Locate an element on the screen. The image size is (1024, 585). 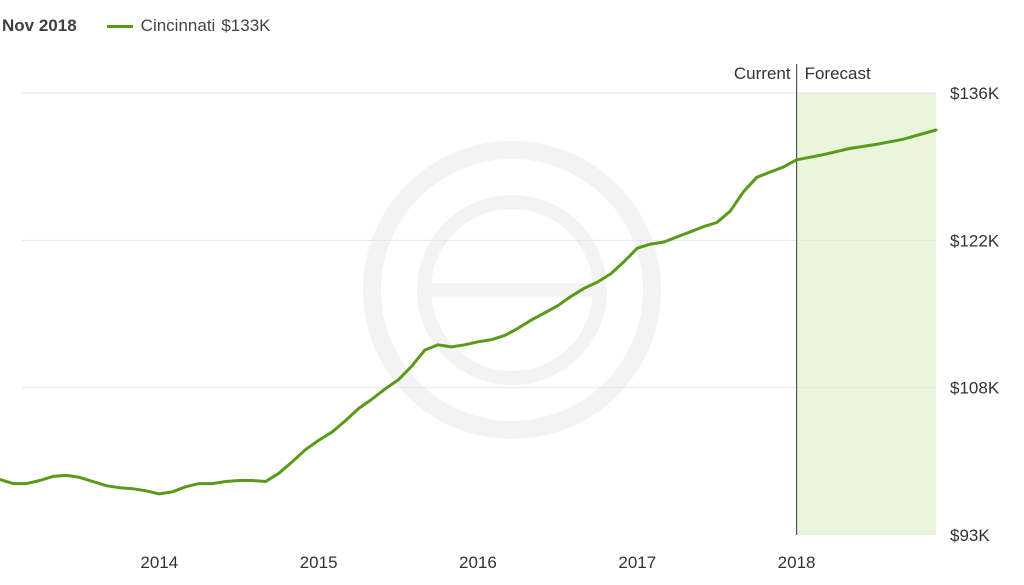
y-axis-ticks: $93K $108K $122K $136K is located at coordinates (975, 314).